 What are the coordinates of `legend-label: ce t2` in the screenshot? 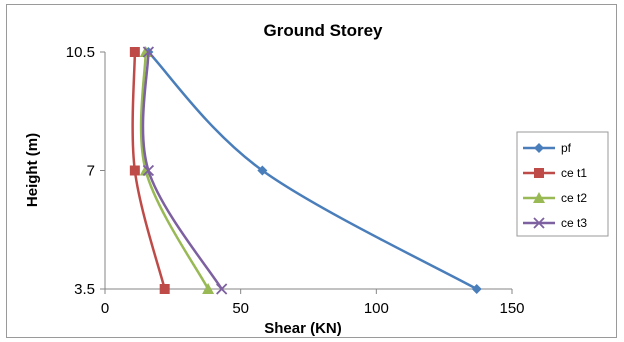 It's located at (574, 198).